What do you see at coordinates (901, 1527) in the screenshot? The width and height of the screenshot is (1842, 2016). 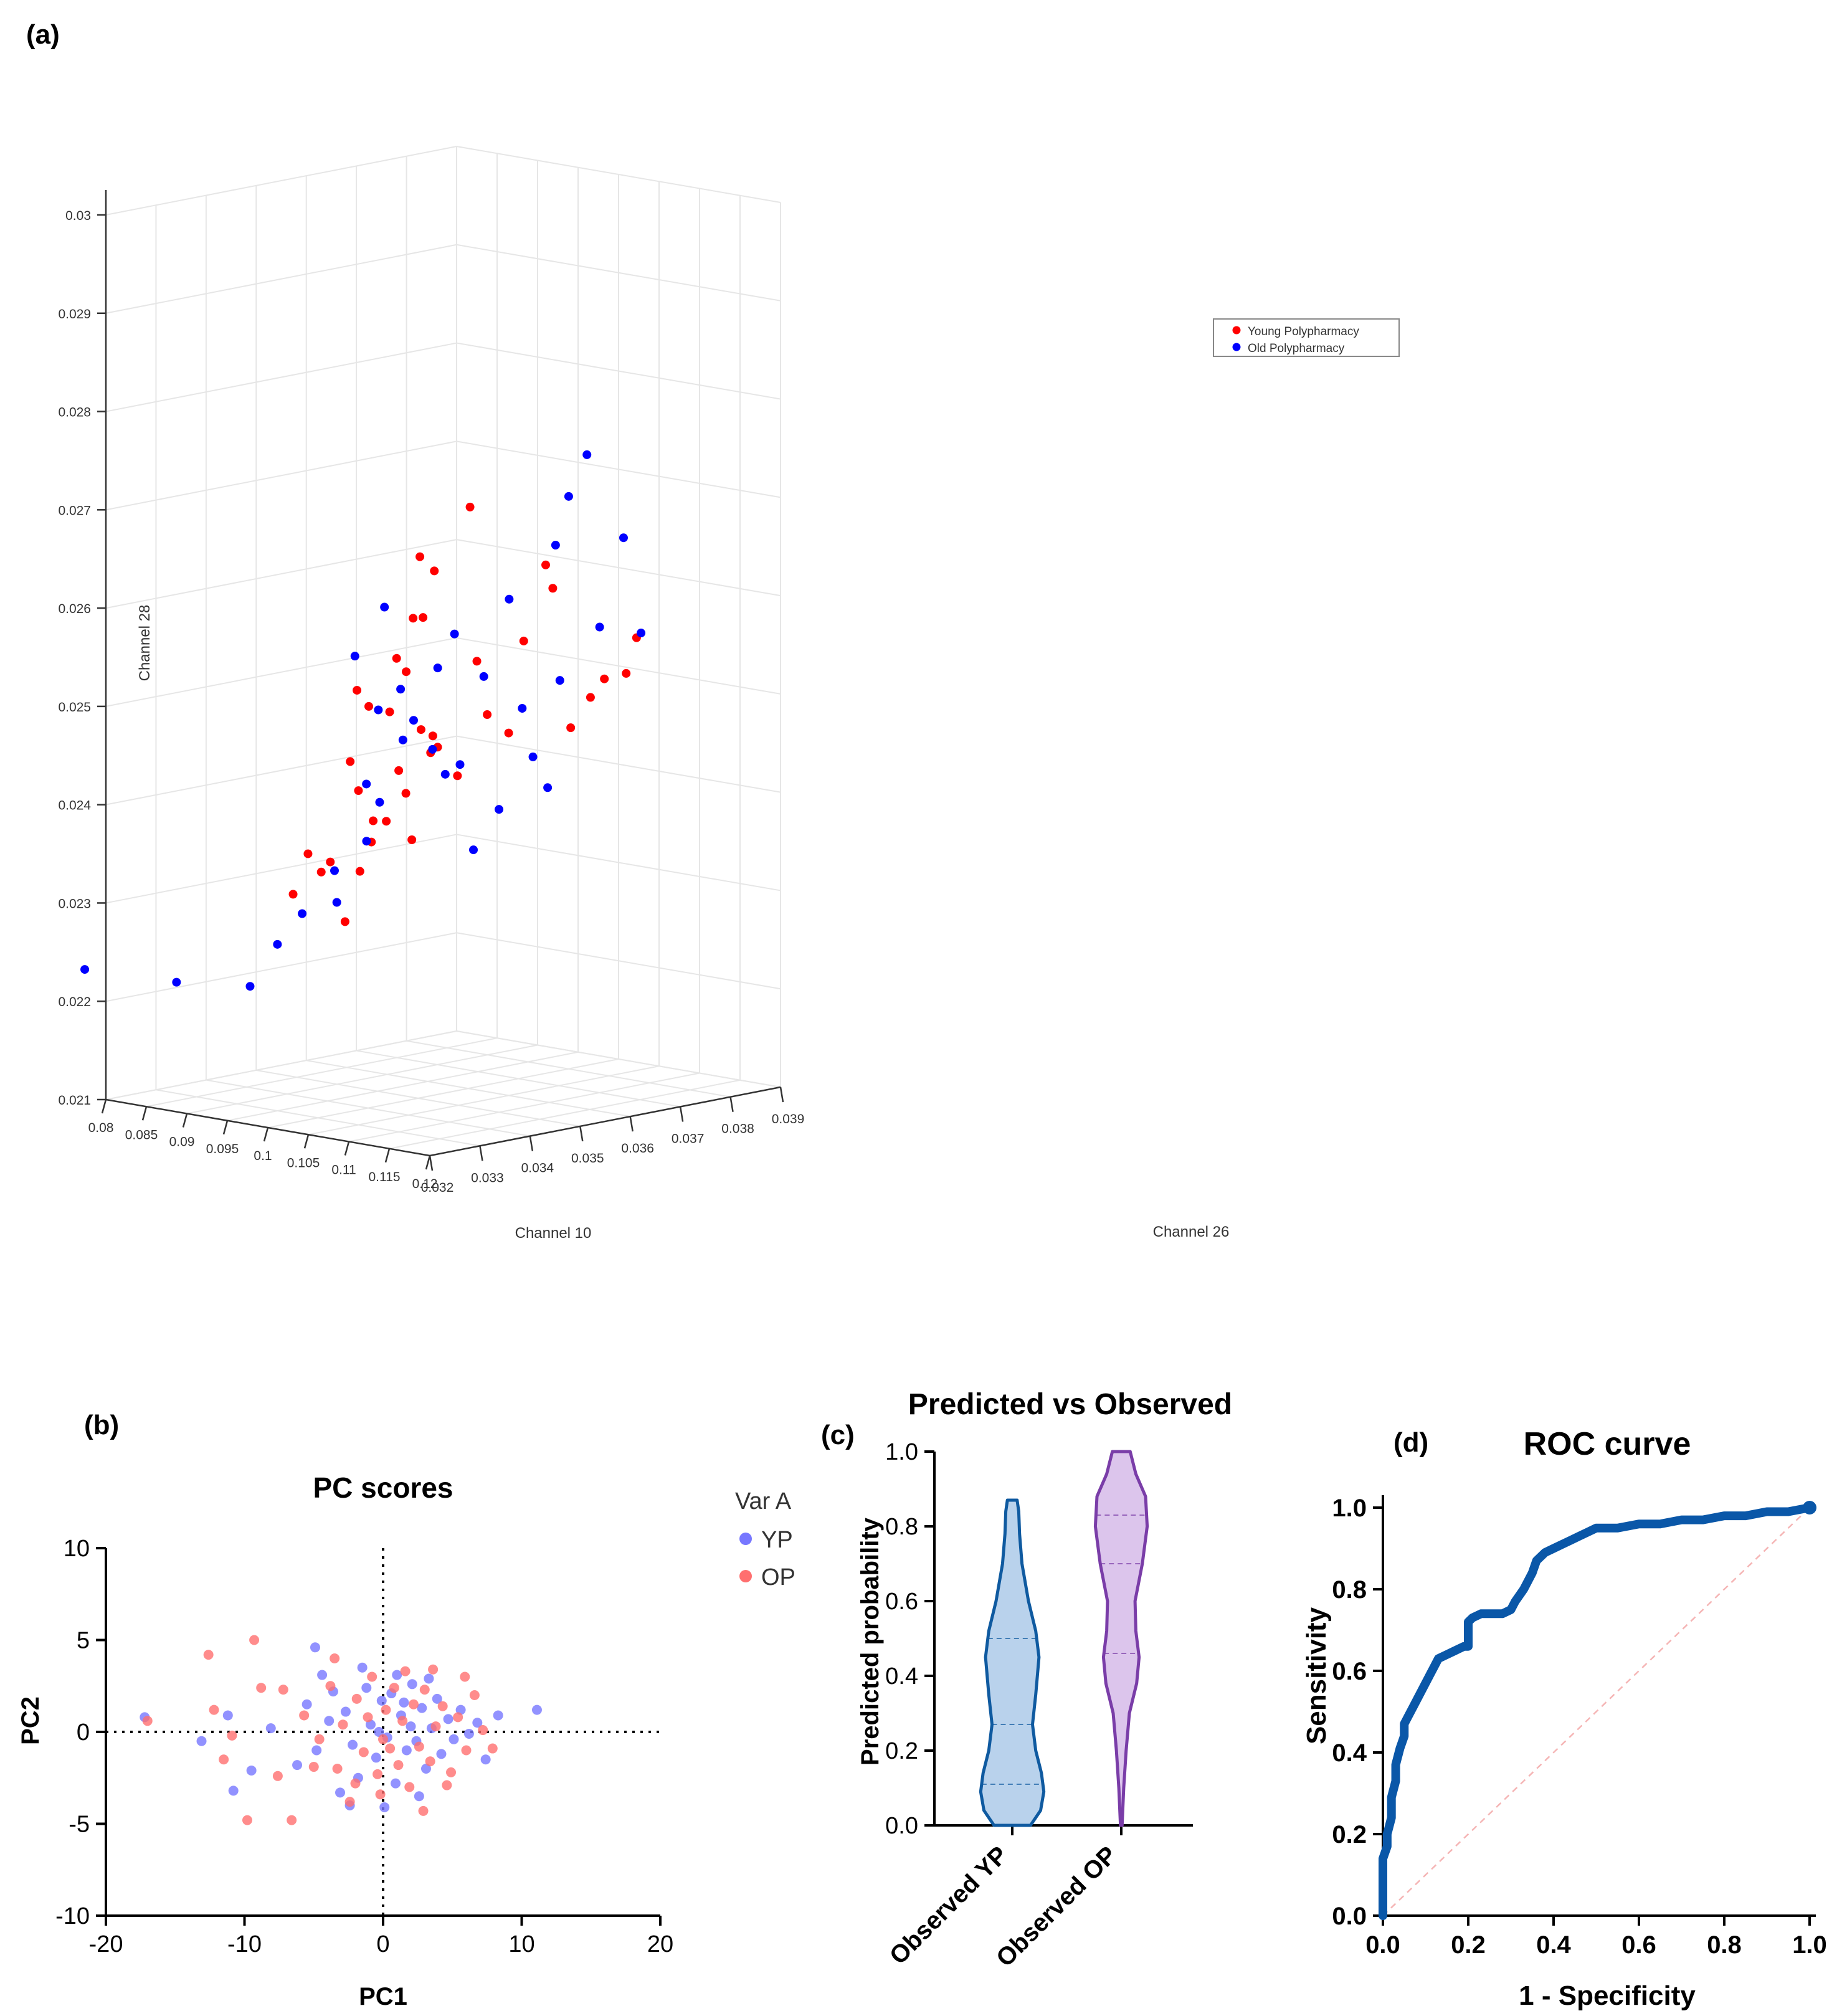 I see `c-y-tick-label-4: 0.8` at bounding box center [901, 1527].